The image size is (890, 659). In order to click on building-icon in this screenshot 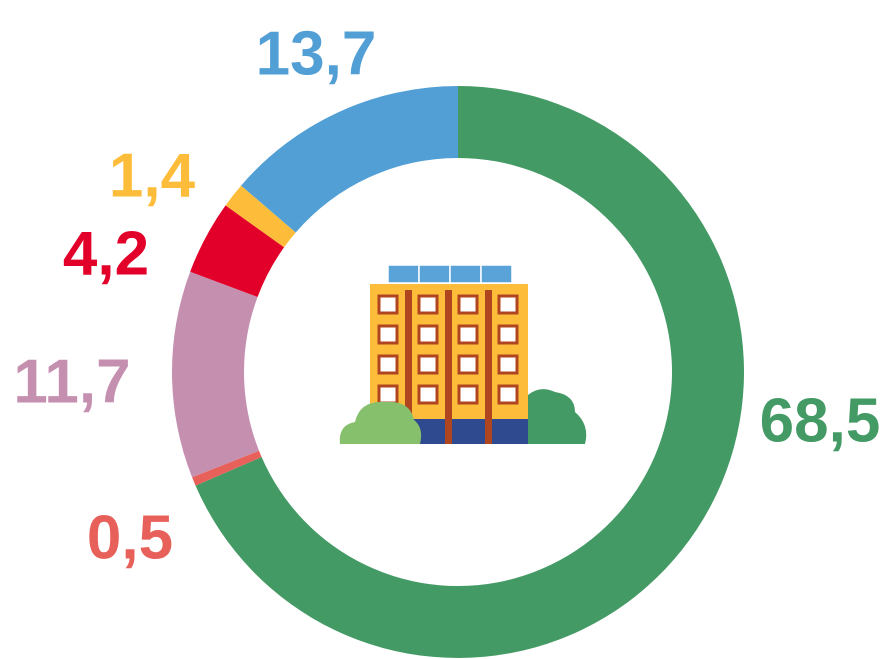, I will do `click(463, 354)`.